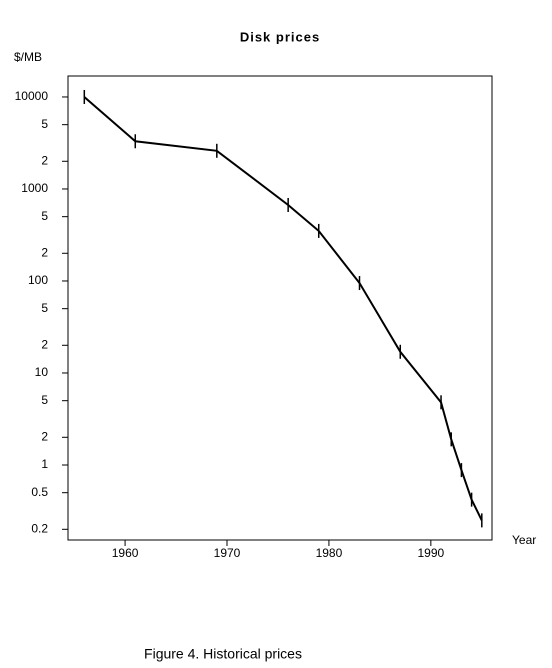 The width and height of the screenshot is (552, 668). What do you see at coordinates (227, 553) in the screenshot?
I see `x-tick-label: 1970` at bounding box center [227, 553].